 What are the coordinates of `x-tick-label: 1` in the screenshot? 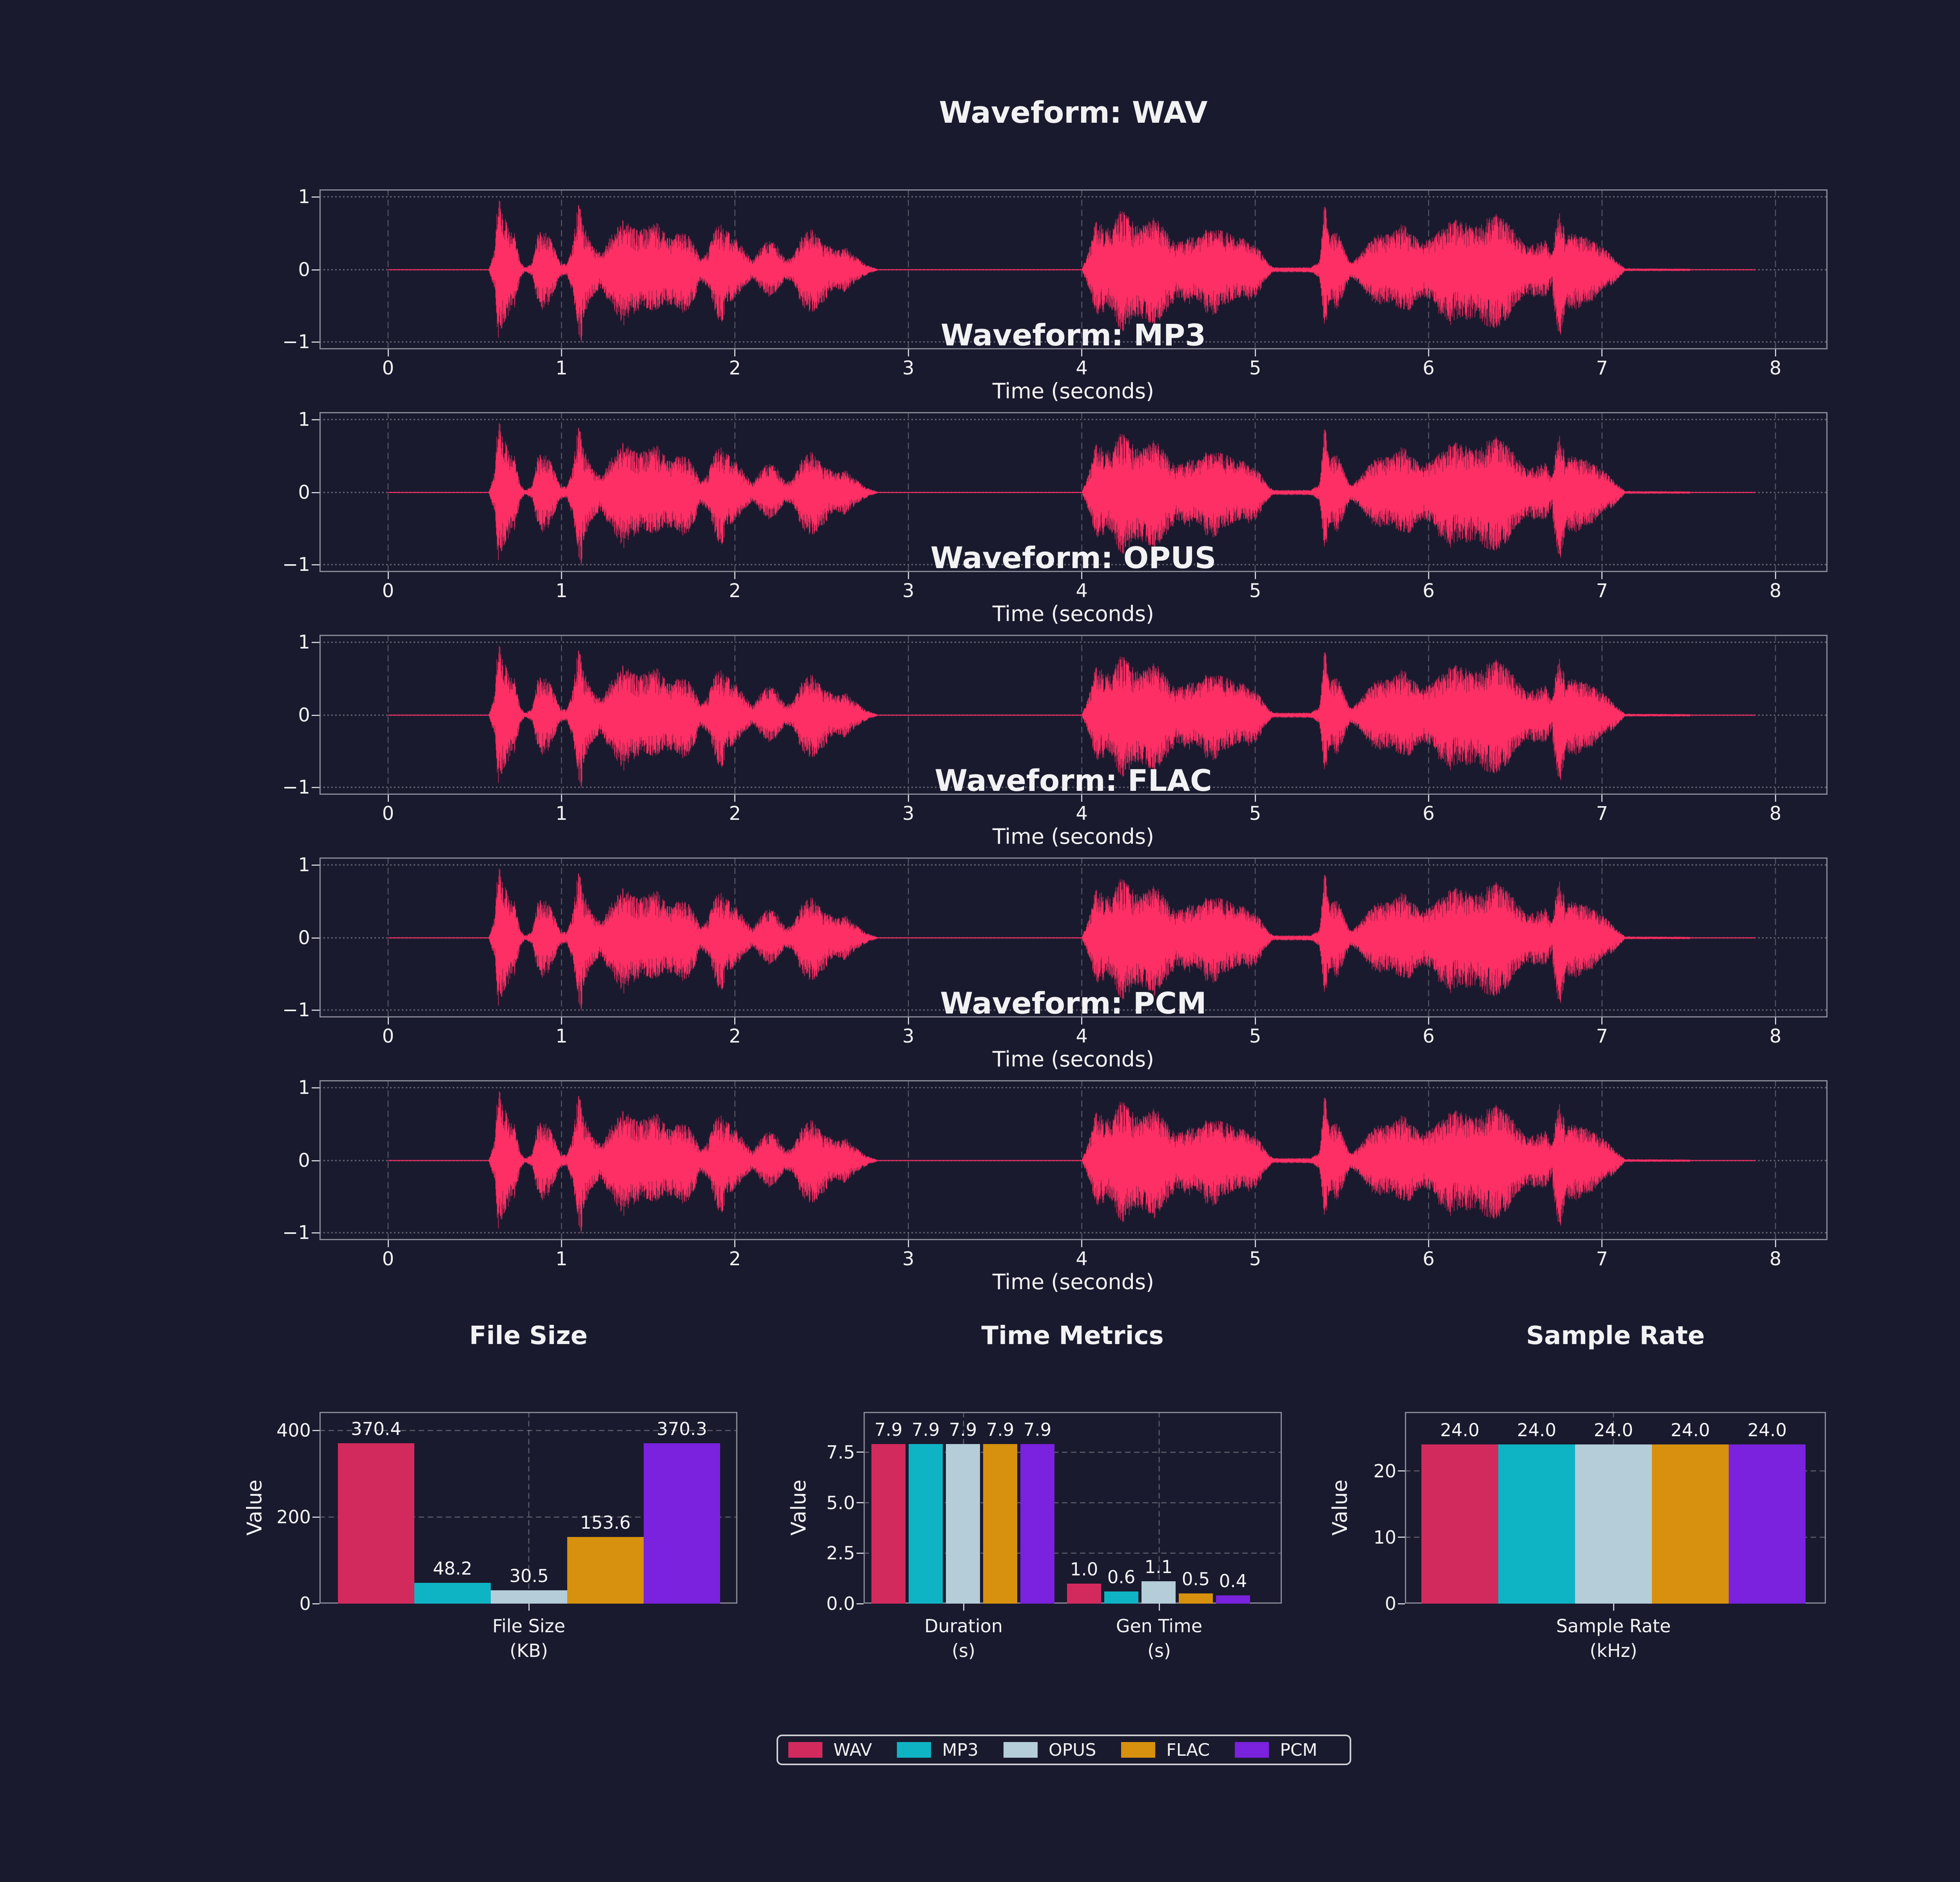 It's located at (561, 591).